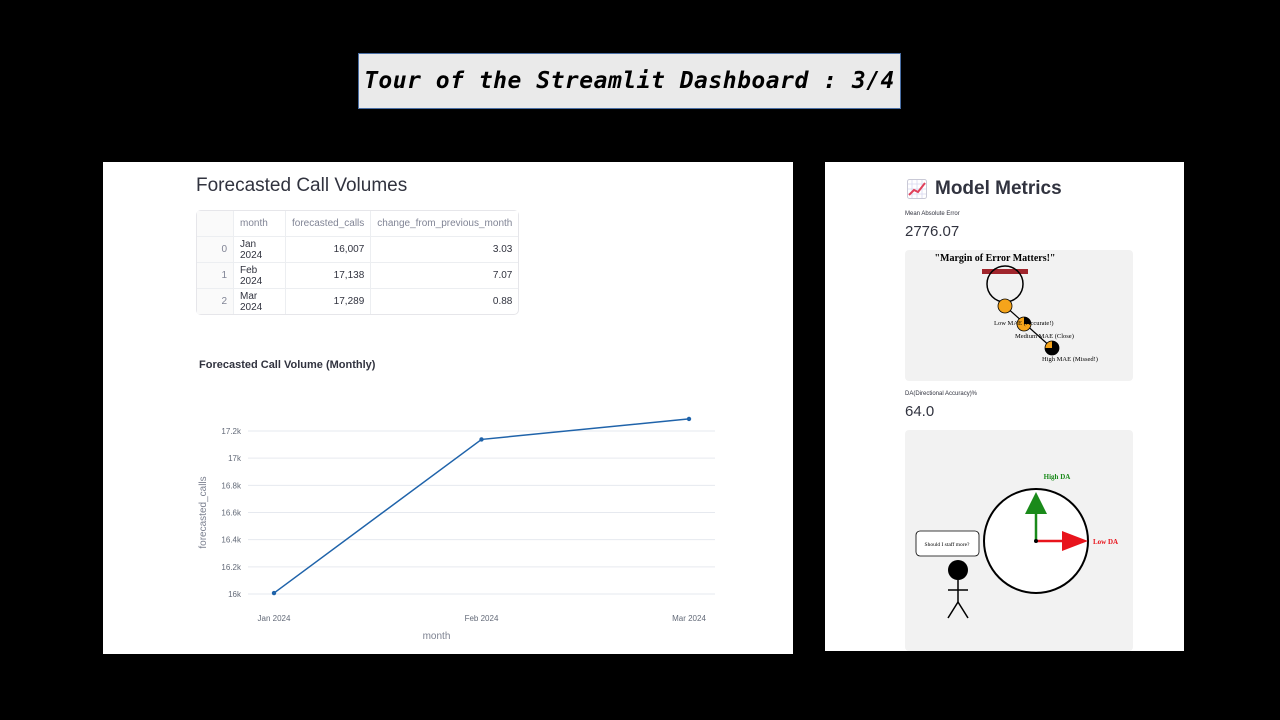 The height and width of the screenshot is (720, 1280). Describe the element at coordinates (995, 258) in the screenshot. I see `mae-image-title: "Margin of Error Matters!"` at that location.